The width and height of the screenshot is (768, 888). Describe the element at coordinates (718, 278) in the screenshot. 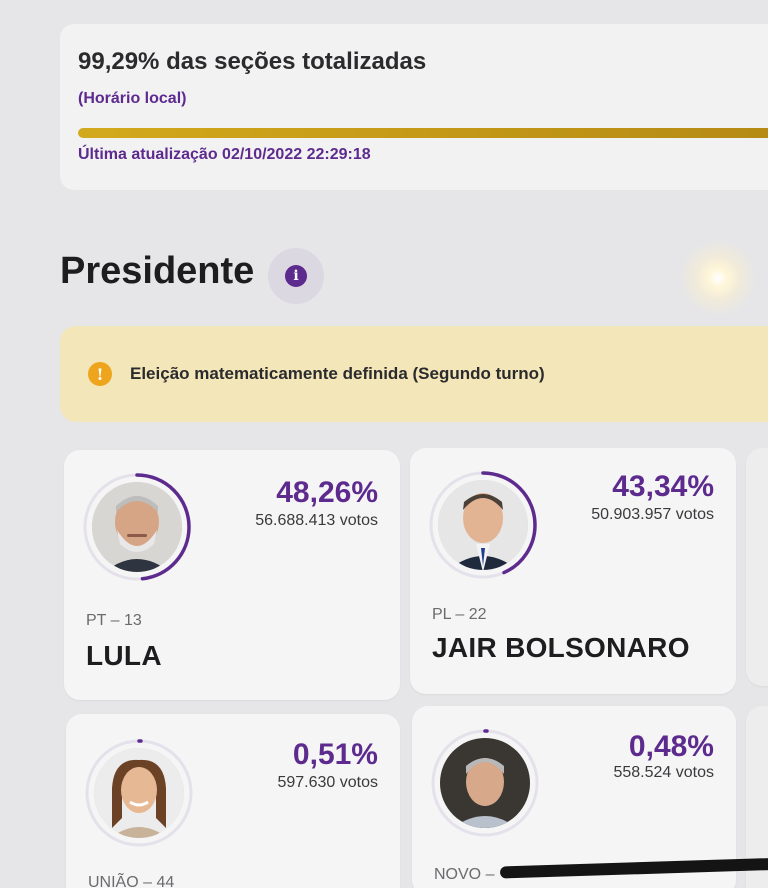

I see `screen-glare` at that location.